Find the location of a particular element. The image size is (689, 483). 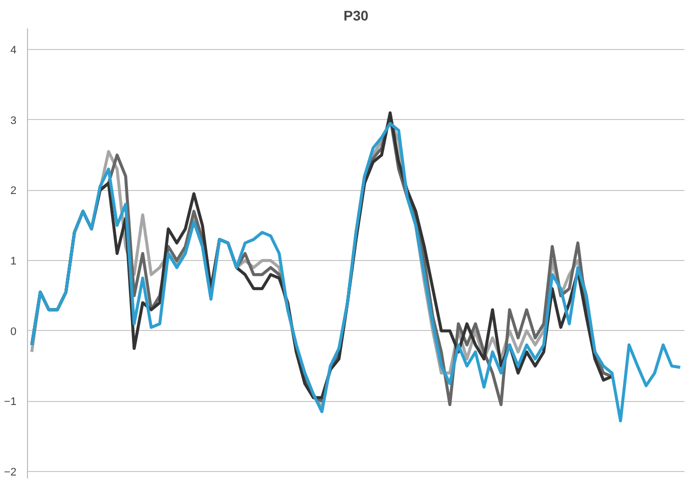

y-tick-label: −2 is located at coordinates (10, 472).